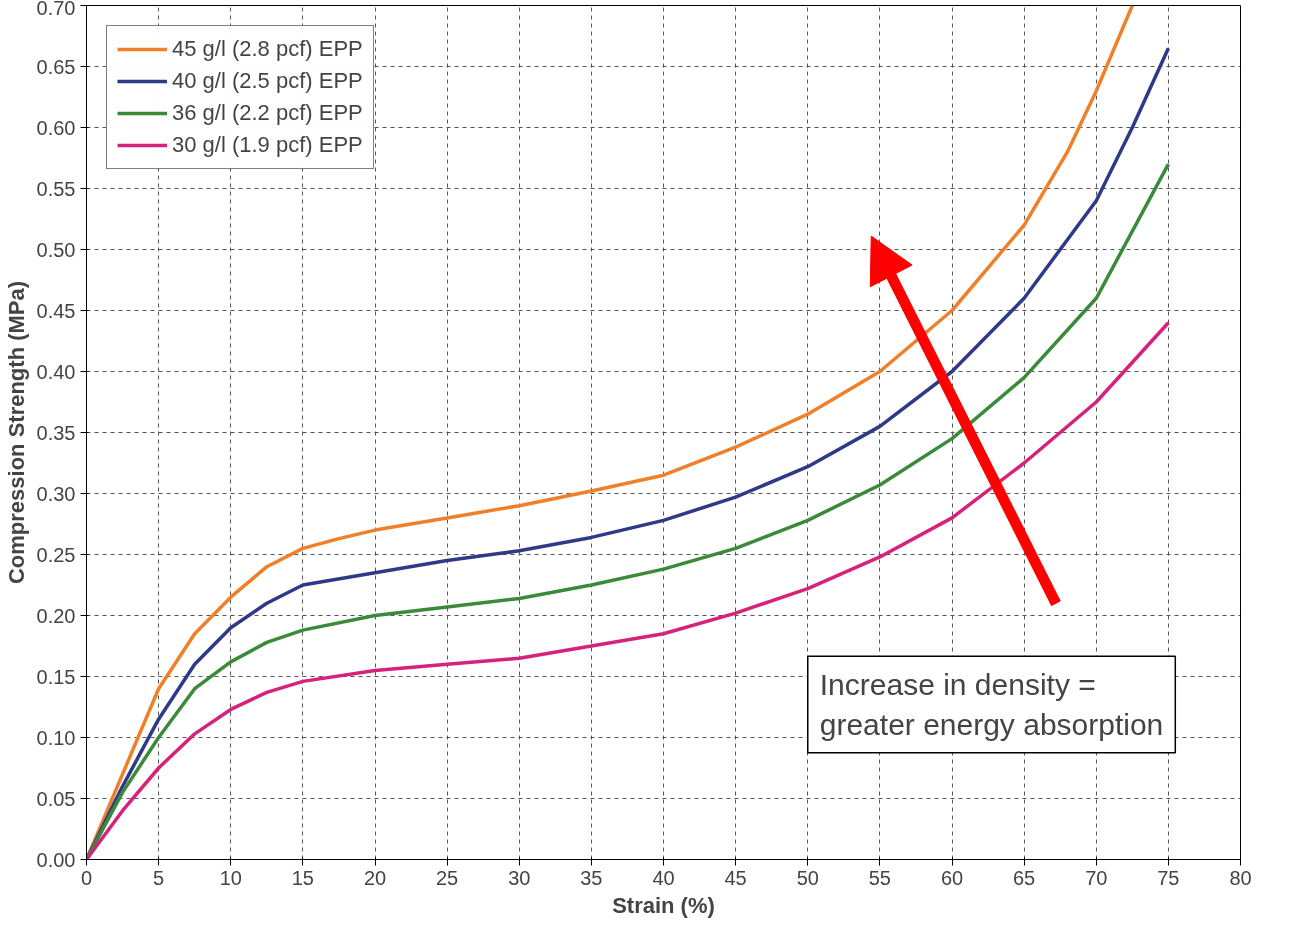 The image size is (1297, 932). Describe the element at coordinates (1240, 877) in the screenshot. I see `x-tick-label: 80` at that location.